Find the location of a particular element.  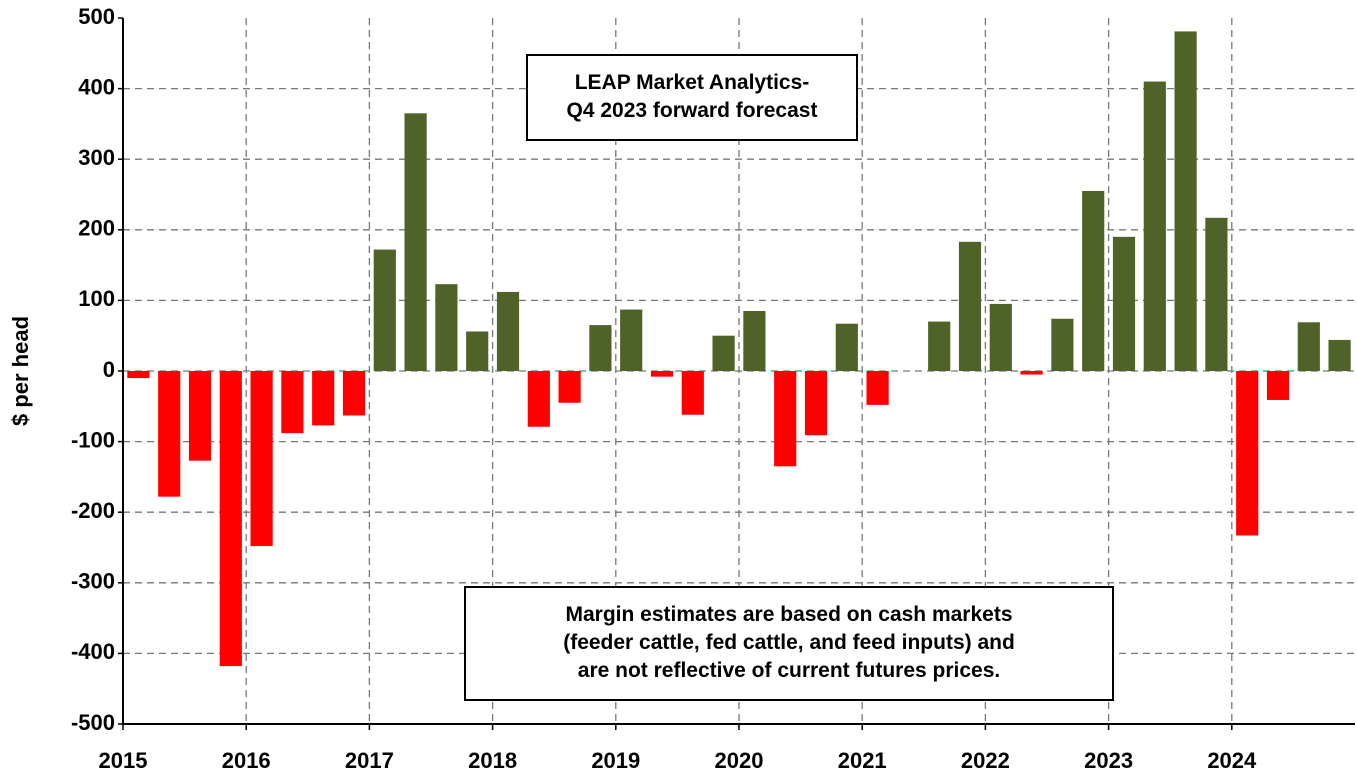

x-tick-label: 2015 is located at coordinates (123, 760).